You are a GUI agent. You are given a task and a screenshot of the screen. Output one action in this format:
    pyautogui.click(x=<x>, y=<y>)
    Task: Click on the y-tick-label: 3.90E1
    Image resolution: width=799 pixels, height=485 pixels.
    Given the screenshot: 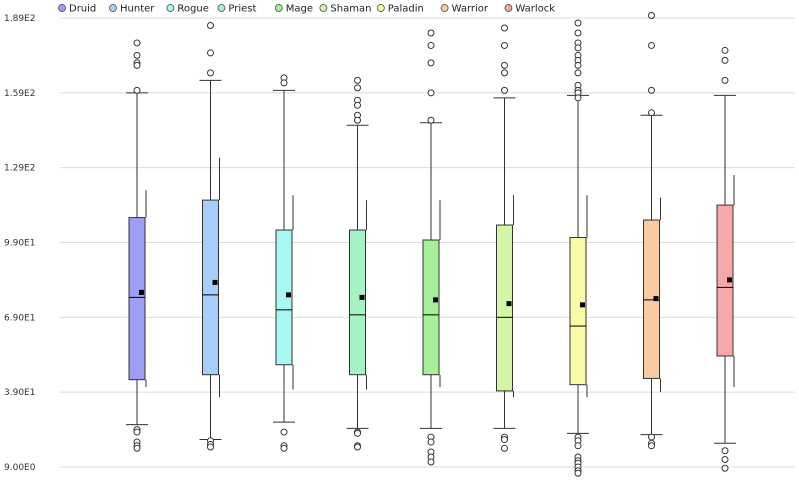 What is the action you would take?
    pyautogui.click(x=19, y=393)
    